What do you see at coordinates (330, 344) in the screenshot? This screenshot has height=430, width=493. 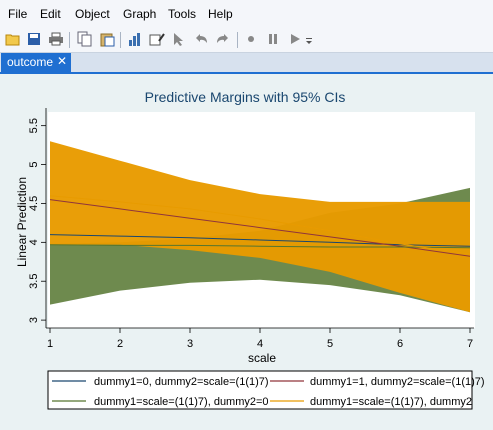 I see `x-tick-label: 5` at bounding box center [330, 344].